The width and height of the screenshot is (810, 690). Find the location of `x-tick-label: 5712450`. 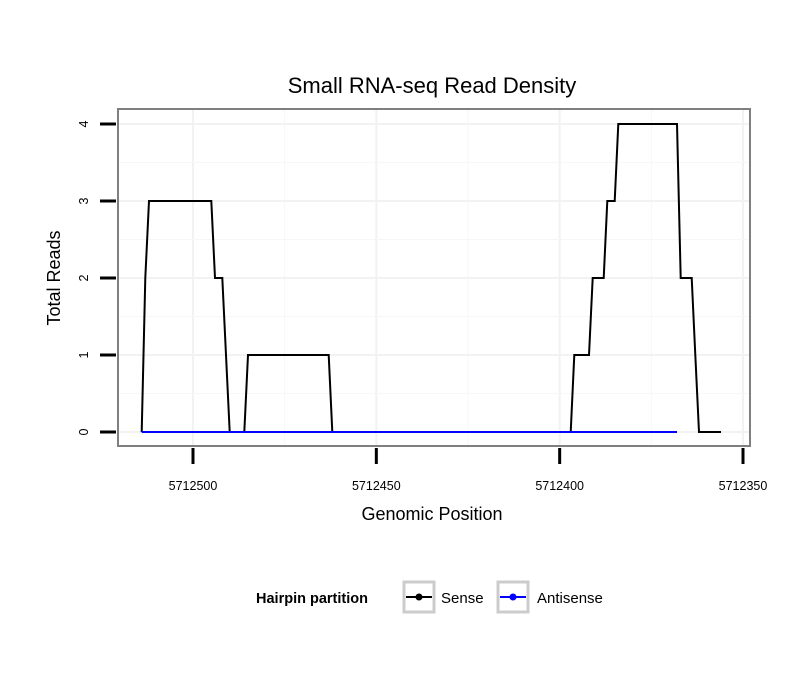

x-tick-label: 5712450 is located at coordinates (376, 486).